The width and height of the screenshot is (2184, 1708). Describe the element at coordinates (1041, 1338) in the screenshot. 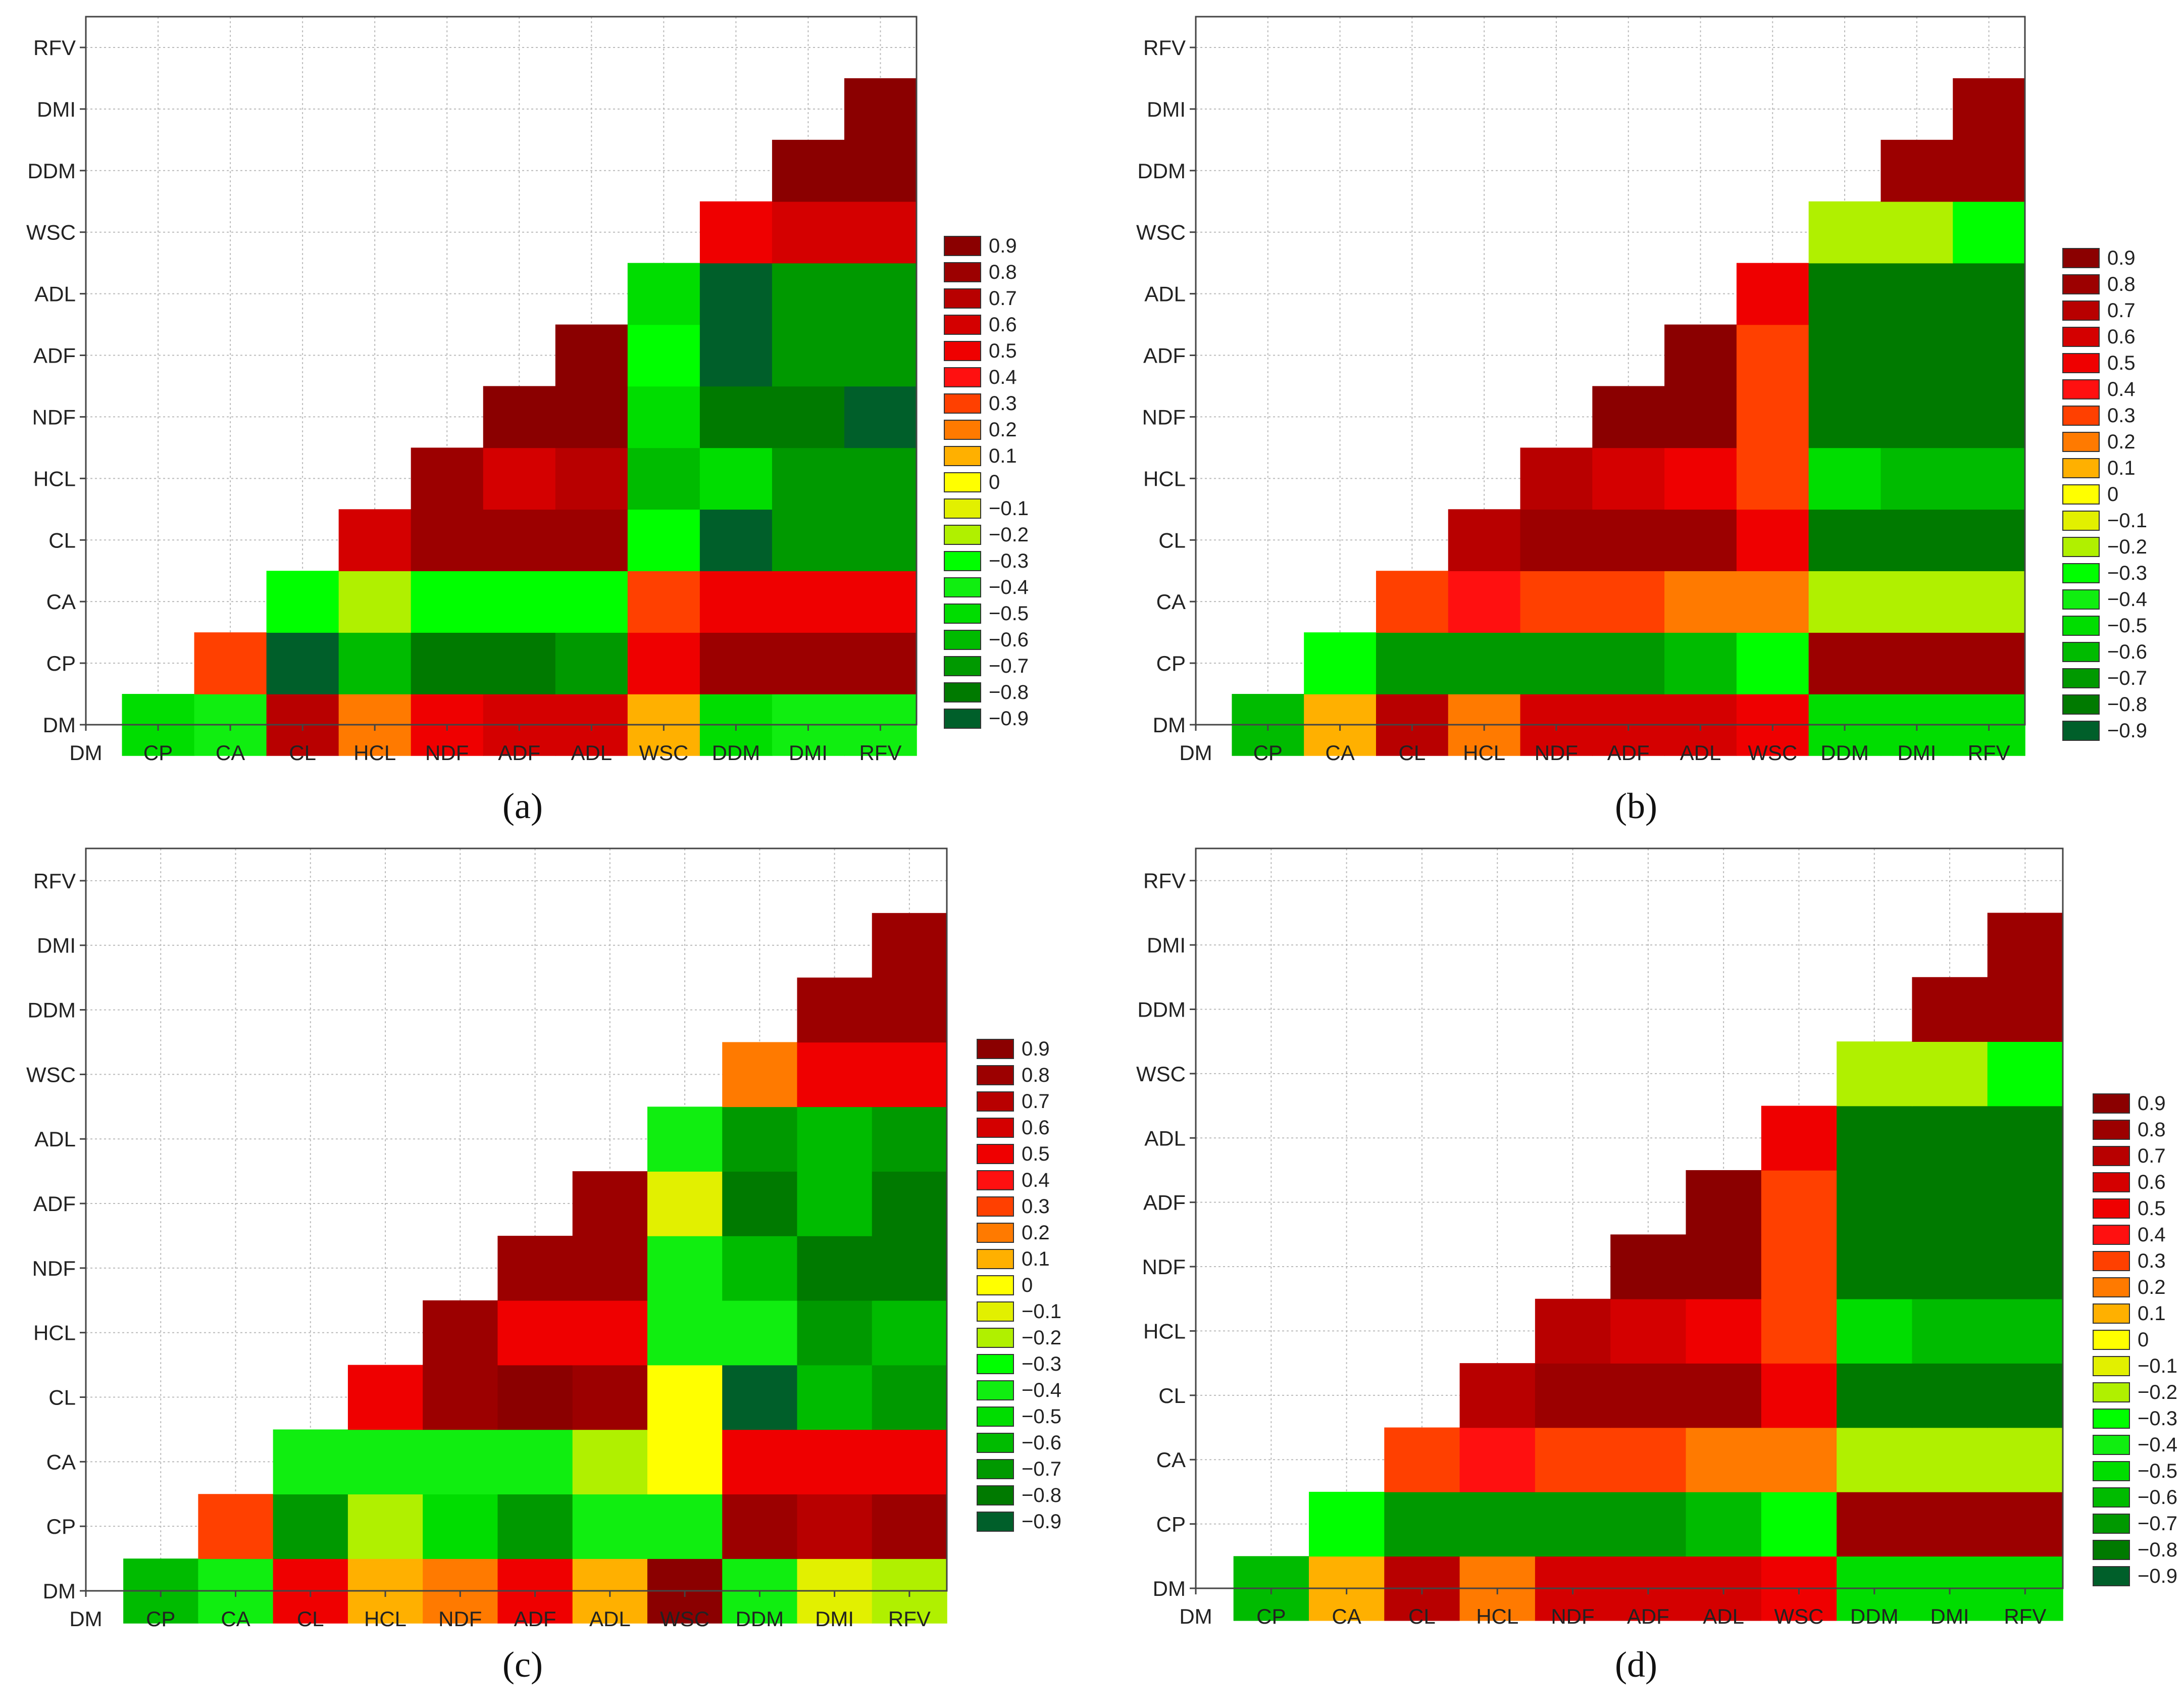

I see `legend-label: −0.2` at that location.